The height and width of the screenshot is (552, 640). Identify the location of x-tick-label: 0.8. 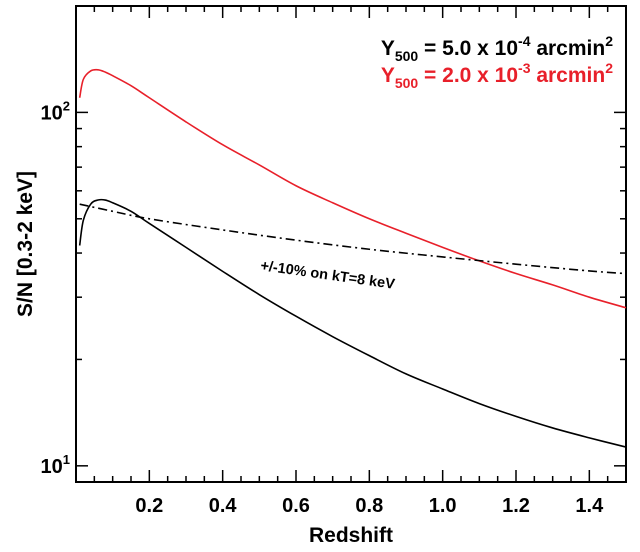
(369, 506).